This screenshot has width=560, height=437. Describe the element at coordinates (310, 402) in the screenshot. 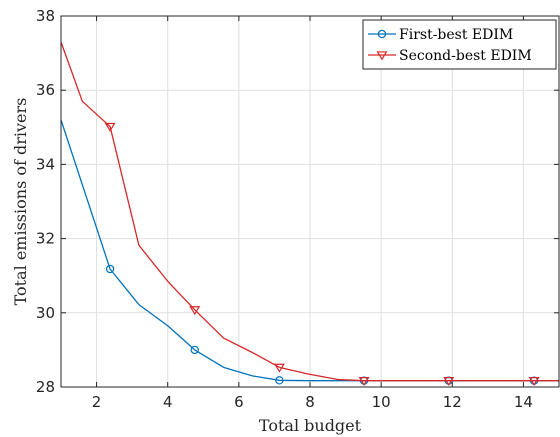

I see `x-tick-label: 8` at that location.